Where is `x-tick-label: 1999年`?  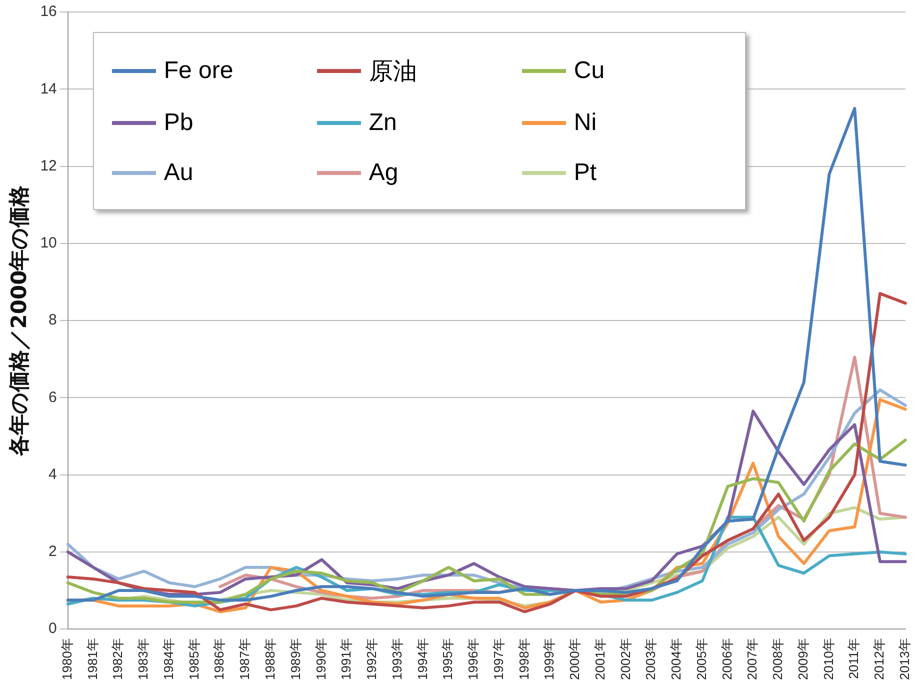
x-tick-label: 1999年 is located at coordinates (549, 659).